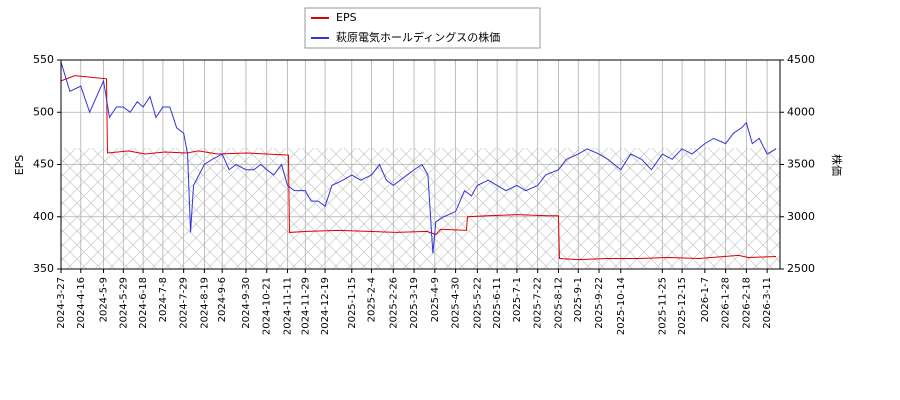 The height and width of the screenshot is (400, 900). Describe the element at coordinates (184, 303) in the screenshot. I see `x-tick-label: 2024-7-29` at that location.